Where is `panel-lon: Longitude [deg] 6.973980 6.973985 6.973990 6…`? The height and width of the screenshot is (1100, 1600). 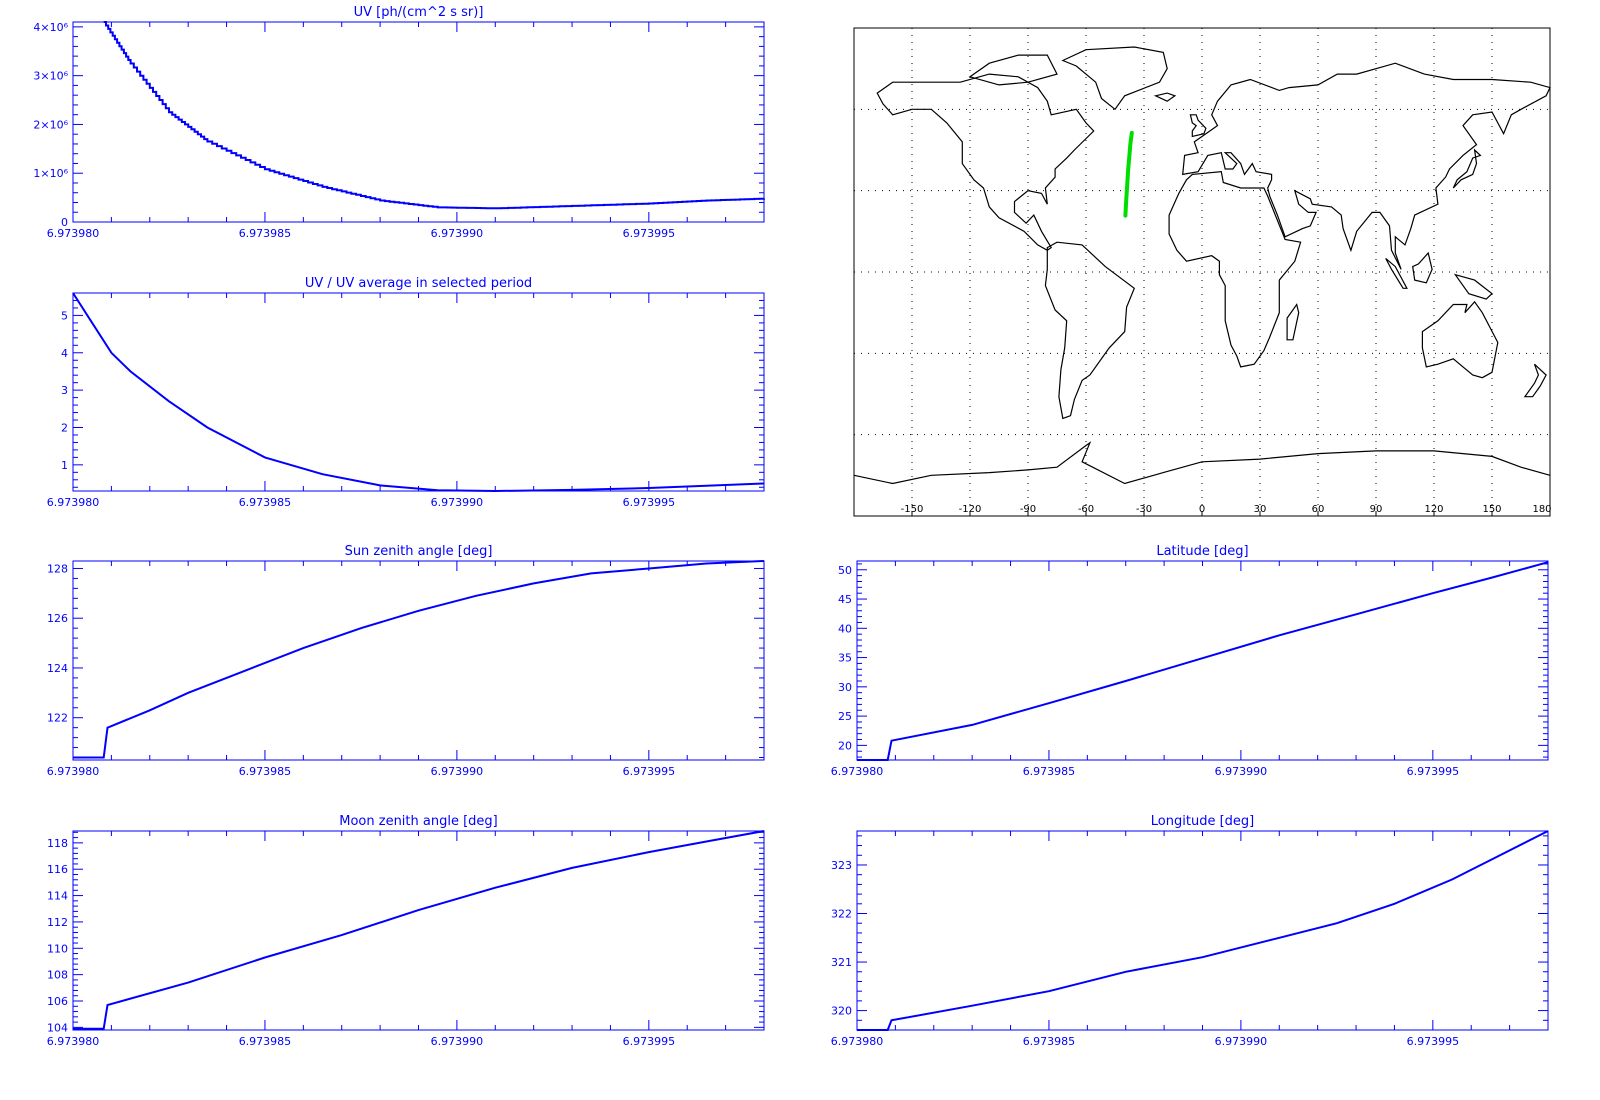
panel-lon: Longitude [deg] 6.973980 6.973985 6.973990 6… is located at coordinates (1190, 931).